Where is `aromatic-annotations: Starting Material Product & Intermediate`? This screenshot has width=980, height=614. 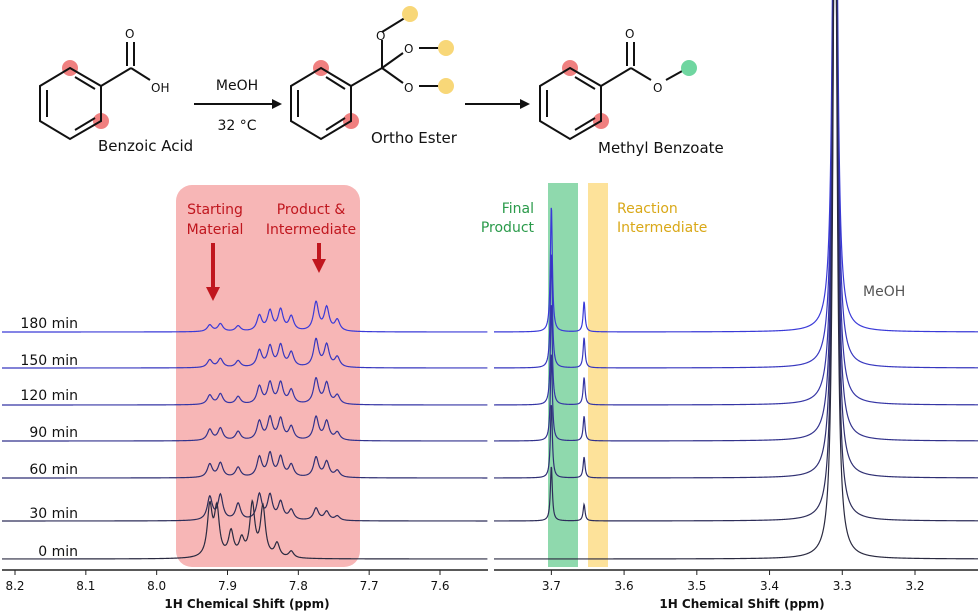 aromatic-annotations: Starting Material Product & Intermediate is located at coordinates (272, 220).